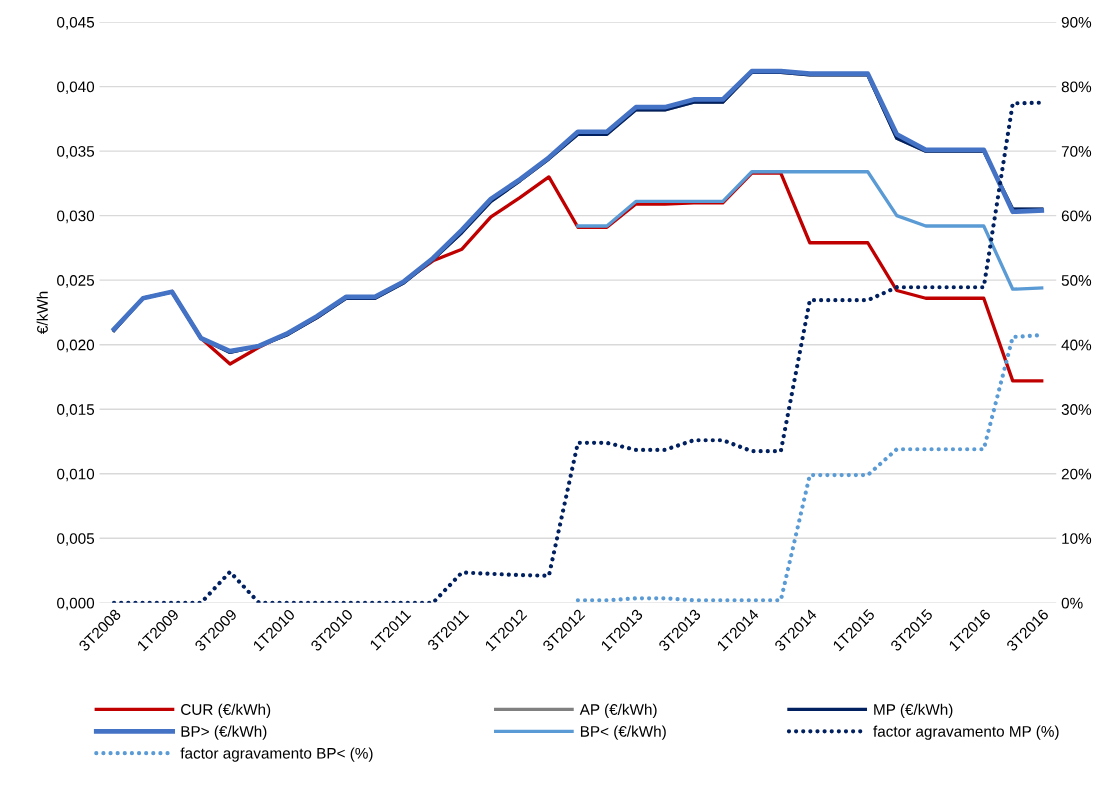 The height and width of the screenshot is (787, 1106). I want to click on y2-tick-label: 60%, so click(1076, 216).